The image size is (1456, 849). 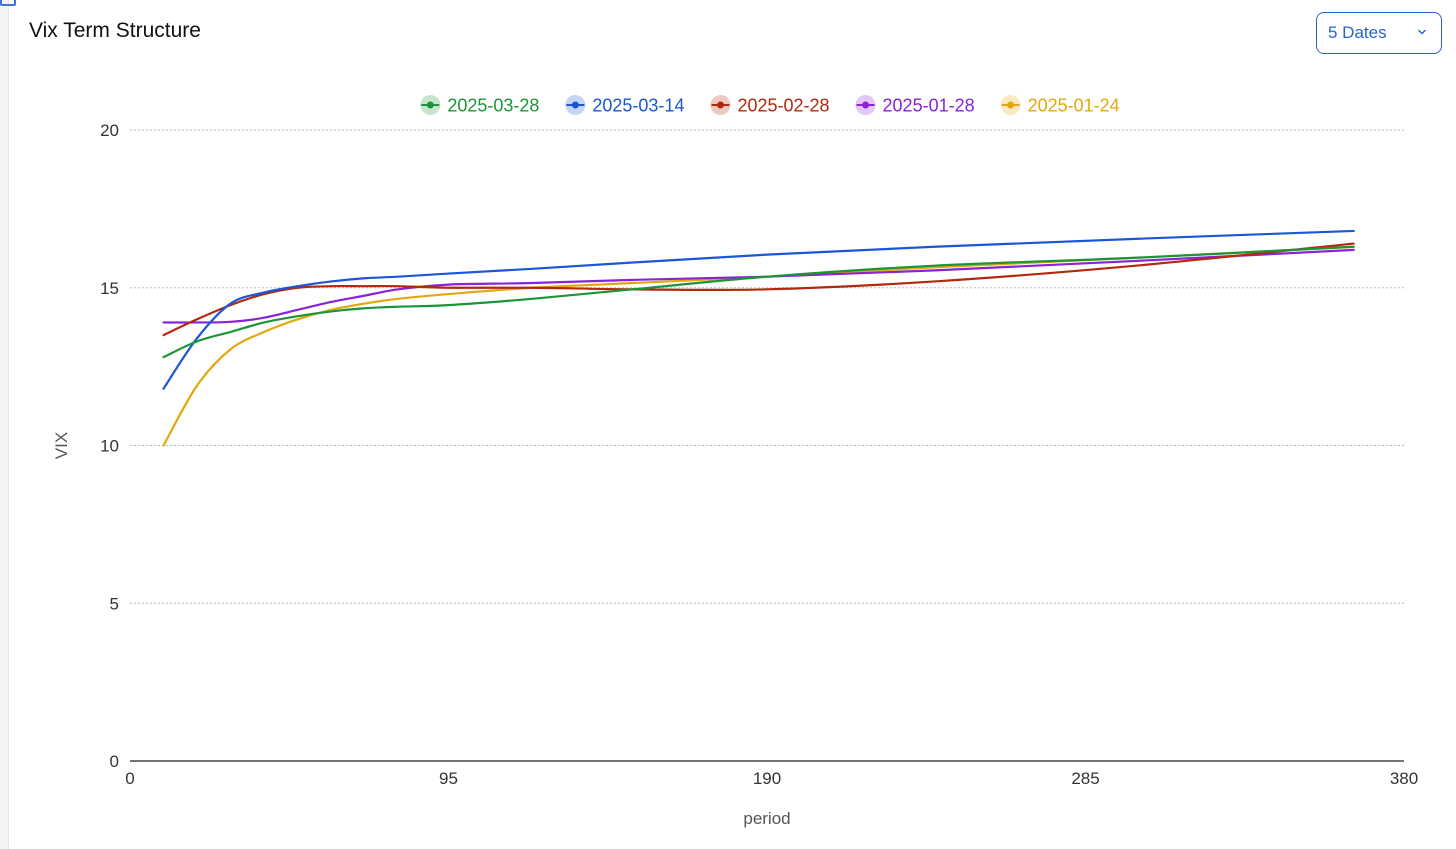 What do you see at coordinates (8, 3) in the screenshot?
I see `panel-corner-icon` at bounding box center [8, 3].